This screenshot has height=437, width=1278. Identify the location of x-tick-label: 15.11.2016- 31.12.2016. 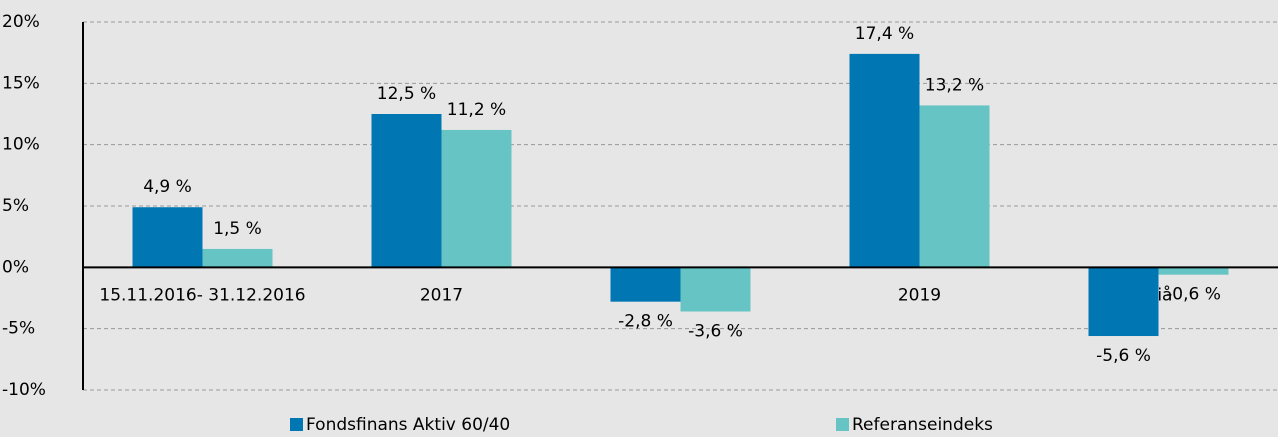
(202, 295).